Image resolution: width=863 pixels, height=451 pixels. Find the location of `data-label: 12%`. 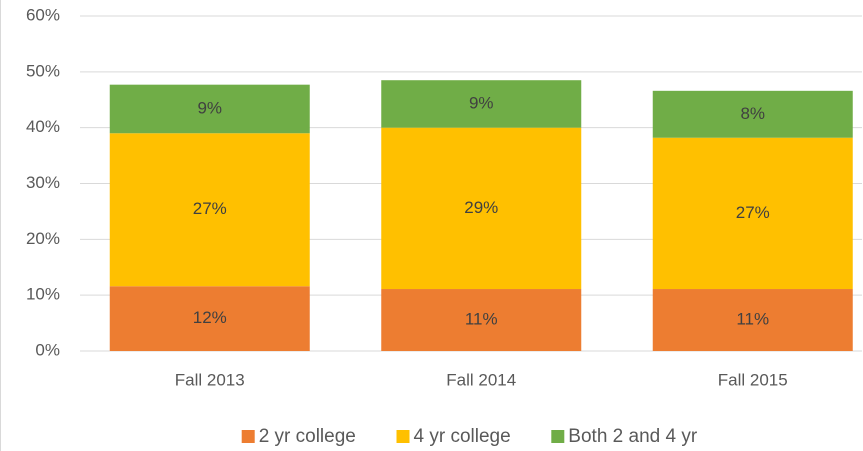

data-label: 12% is located at coordinates (210, 317).